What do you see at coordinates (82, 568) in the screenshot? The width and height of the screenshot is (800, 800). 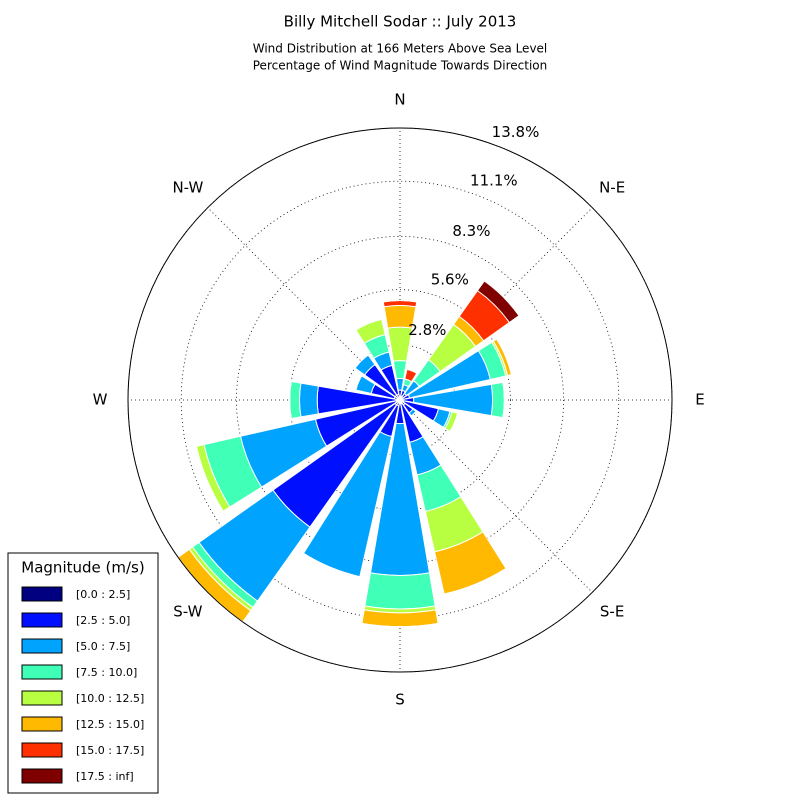 I see `legend-title: Magnitude (m/s)` at bounding box center [82, 568].